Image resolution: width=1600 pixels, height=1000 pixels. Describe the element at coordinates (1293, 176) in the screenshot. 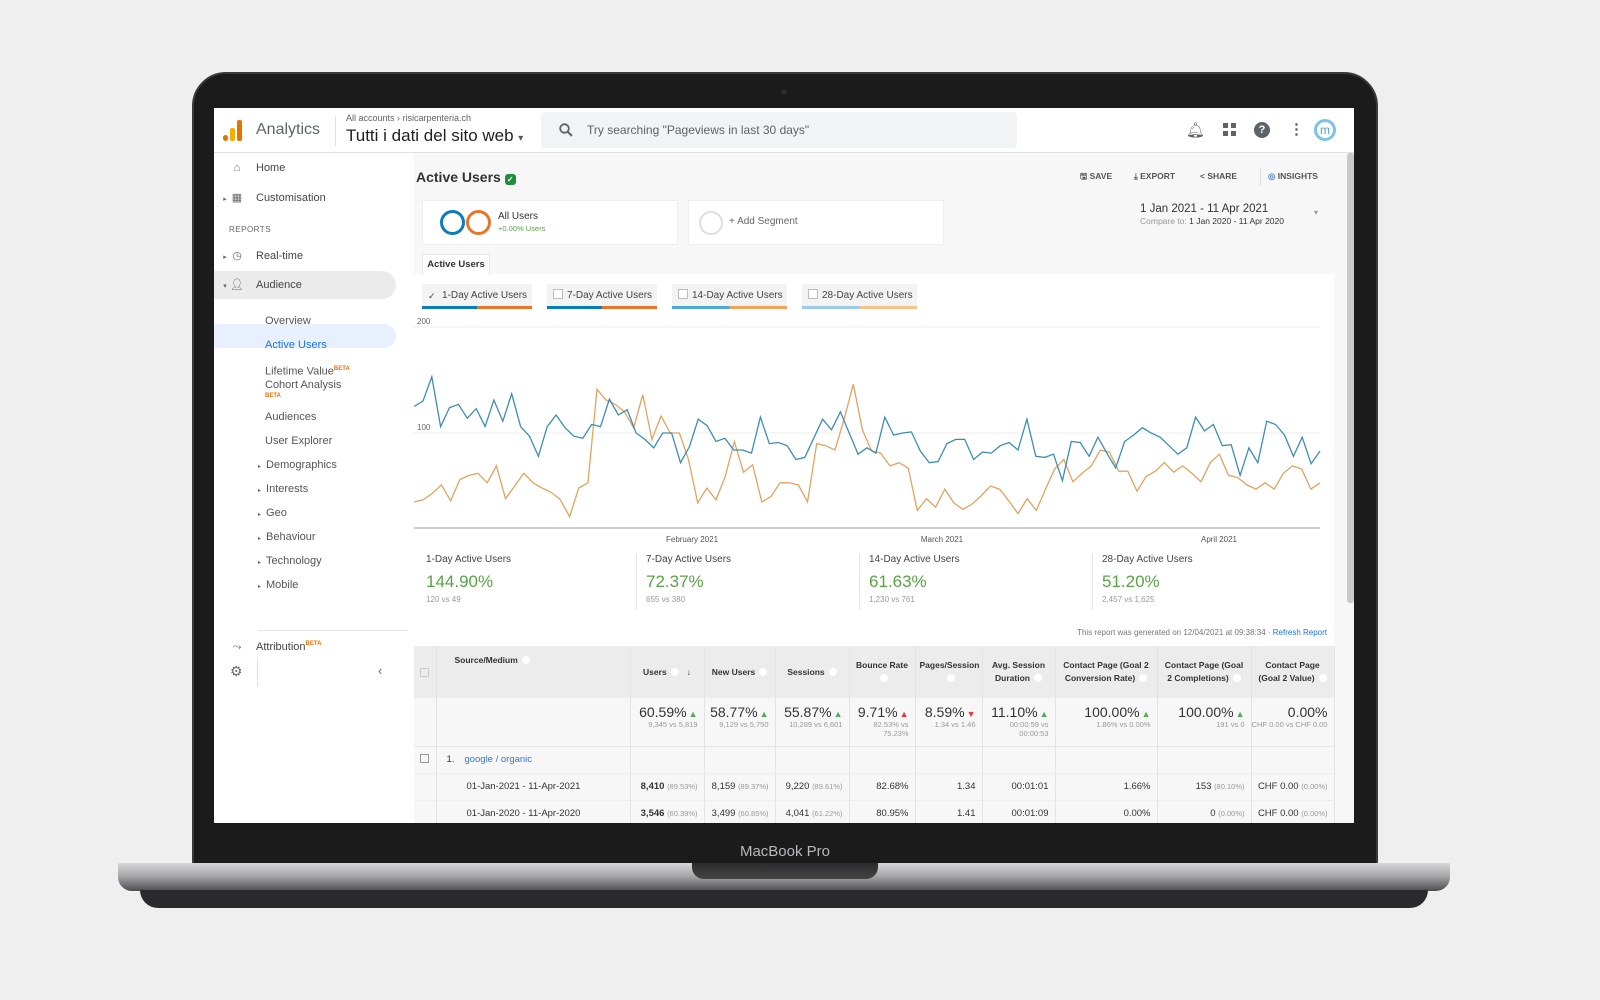

I see `insights-button: ◎ INSIGHTS` at that location.